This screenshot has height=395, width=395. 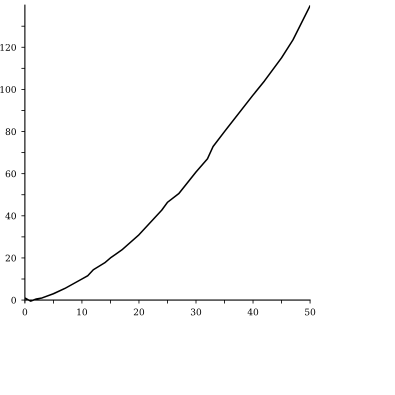 What do you see at coordinates (10, 216) in the screenshot?
I see `y-tick-label: 40` at bounding box center [10, 216].